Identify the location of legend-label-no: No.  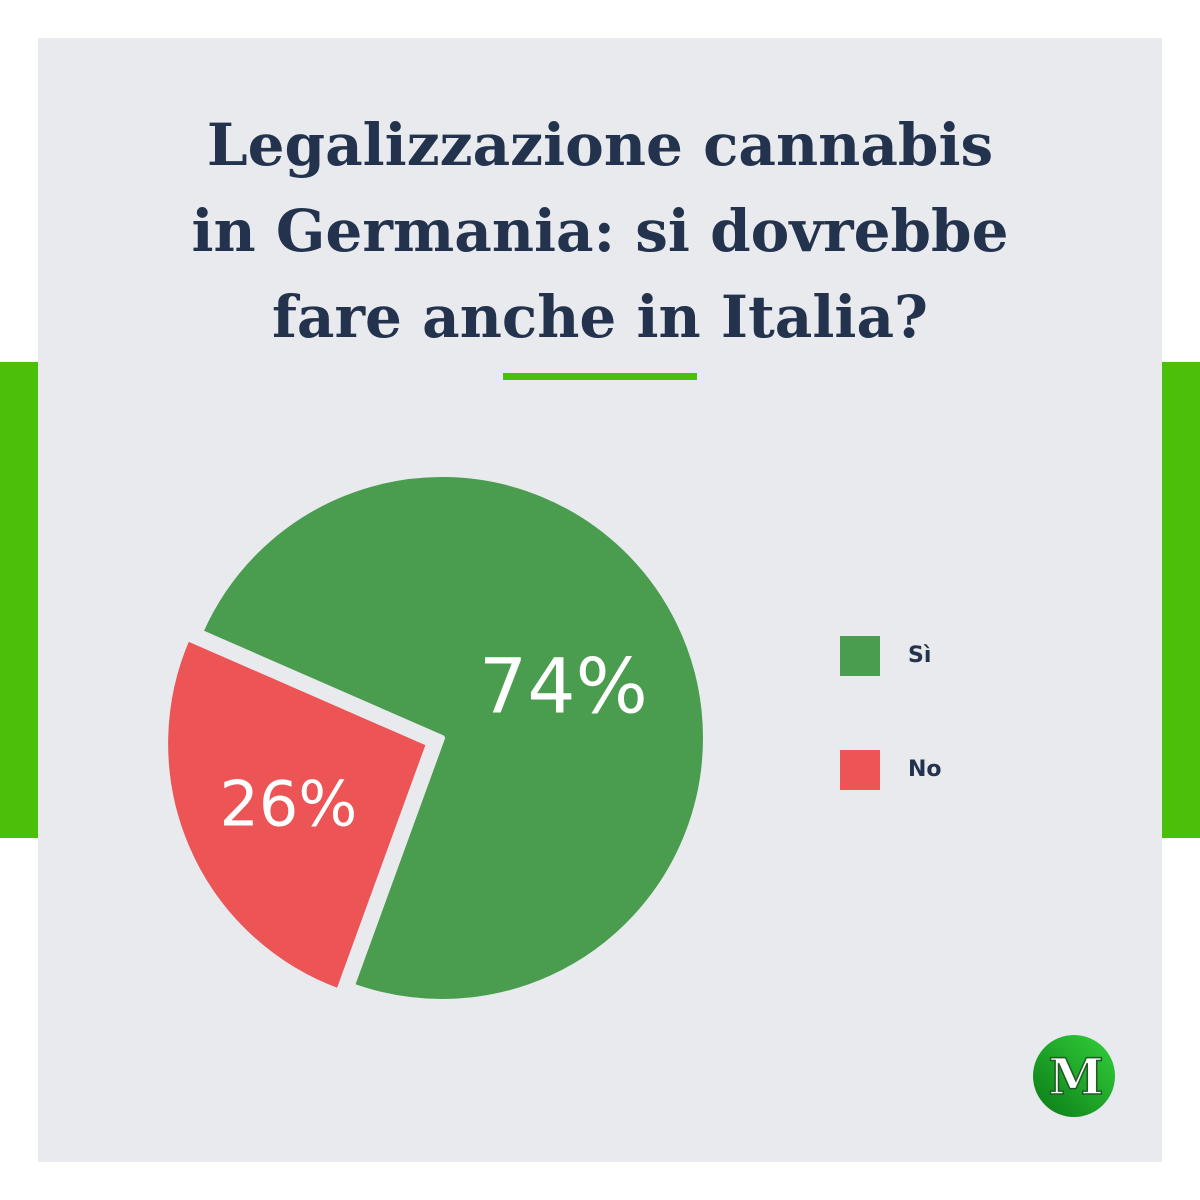
(925, 769).